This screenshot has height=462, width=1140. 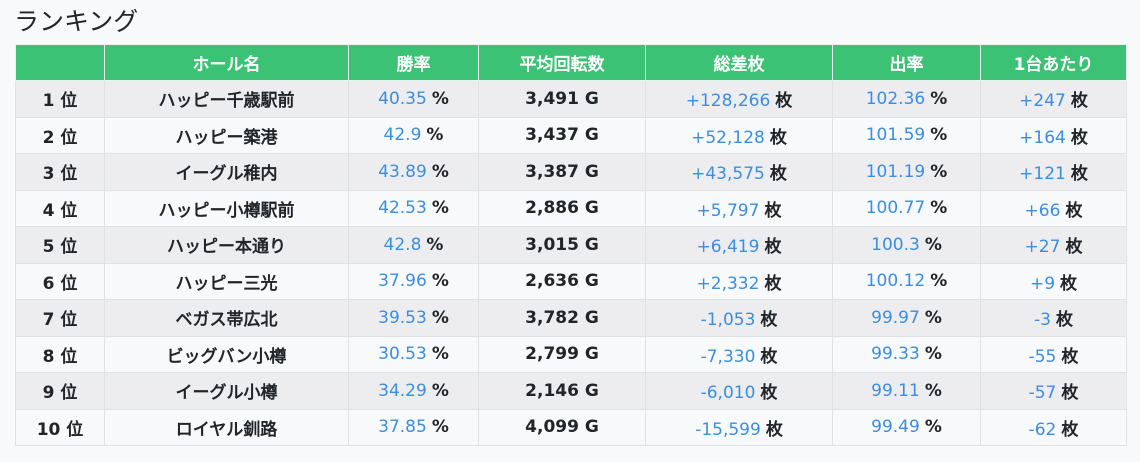 What do you see at coordinates (413, 427) in the screenshot?
I see `cell-win: 37.85%` at bounding box center [413, 427].